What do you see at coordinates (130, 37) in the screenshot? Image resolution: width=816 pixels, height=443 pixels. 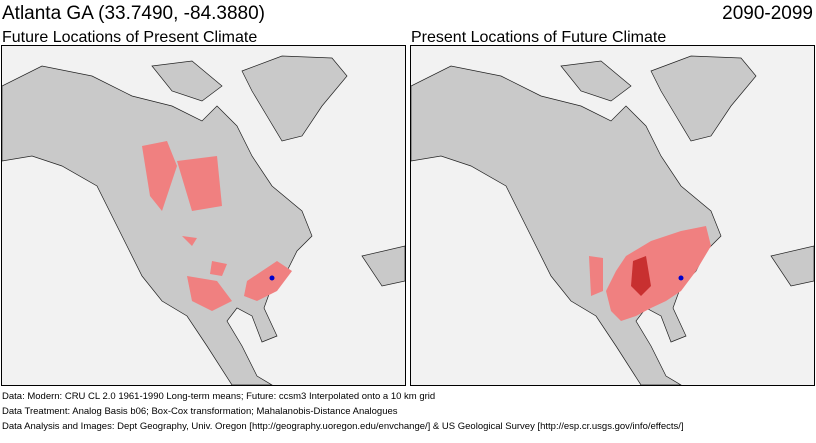 I see `left-panel-title: Future Locations of Present Climate` at bounding box center [130, 37].